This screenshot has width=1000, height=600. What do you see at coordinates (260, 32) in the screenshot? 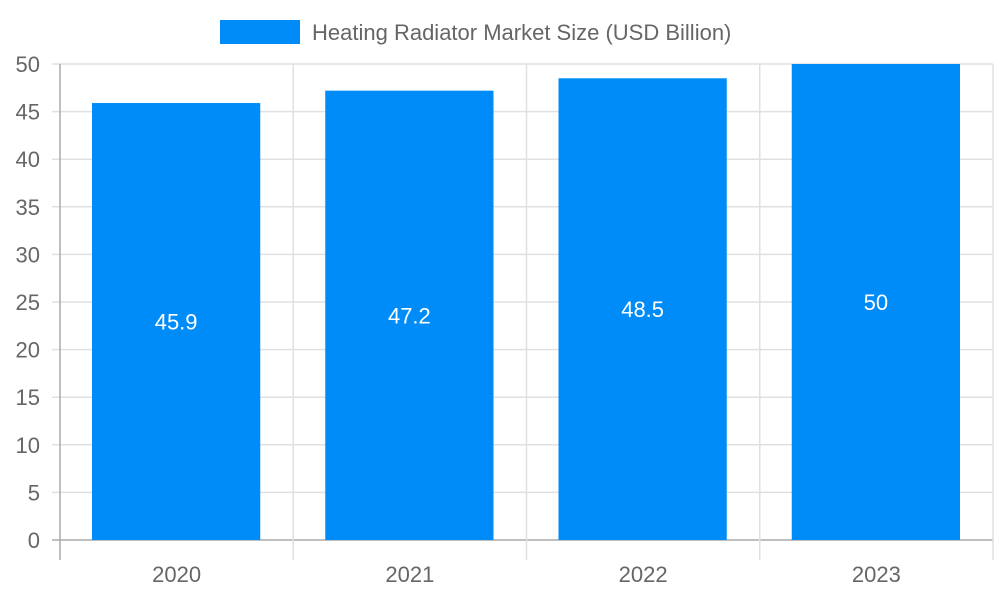
I see `legend-swatch` at bounding box center [260, 32].